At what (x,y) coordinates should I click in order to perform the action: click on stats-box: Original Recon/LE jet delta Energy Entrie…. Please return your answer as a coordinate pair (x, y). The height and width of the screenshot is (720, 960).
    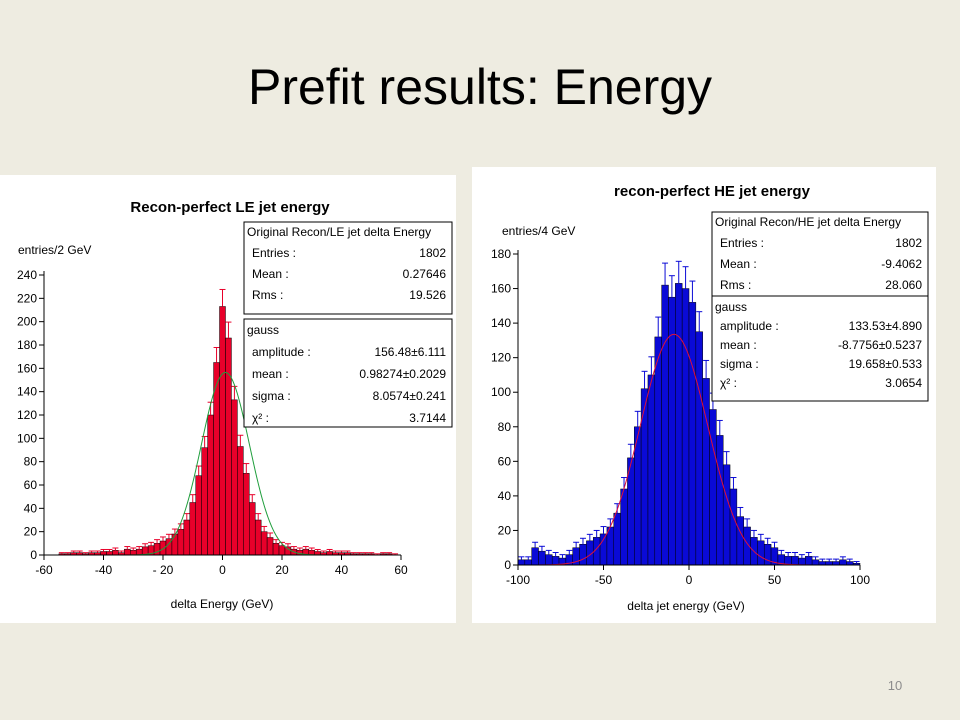
    Looking at the image, I should click on (348, 268).